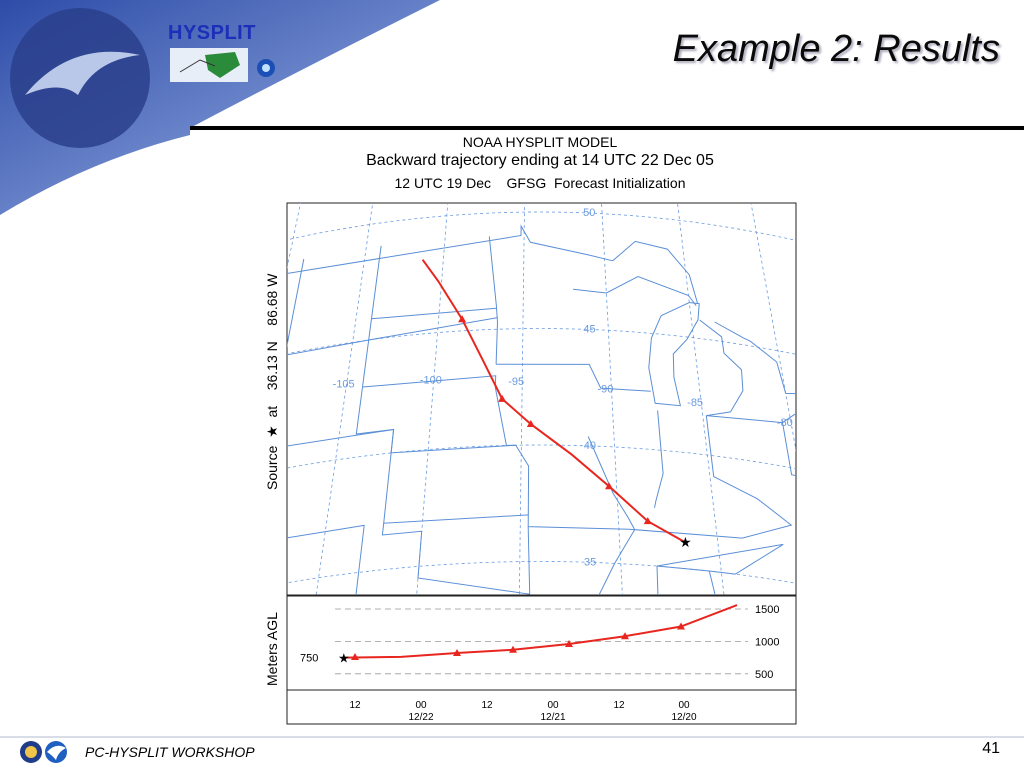 Image resolution: width=1024 pixels, height=768 pixels. I want to click on longitude-label: -105, so click(344, 384).